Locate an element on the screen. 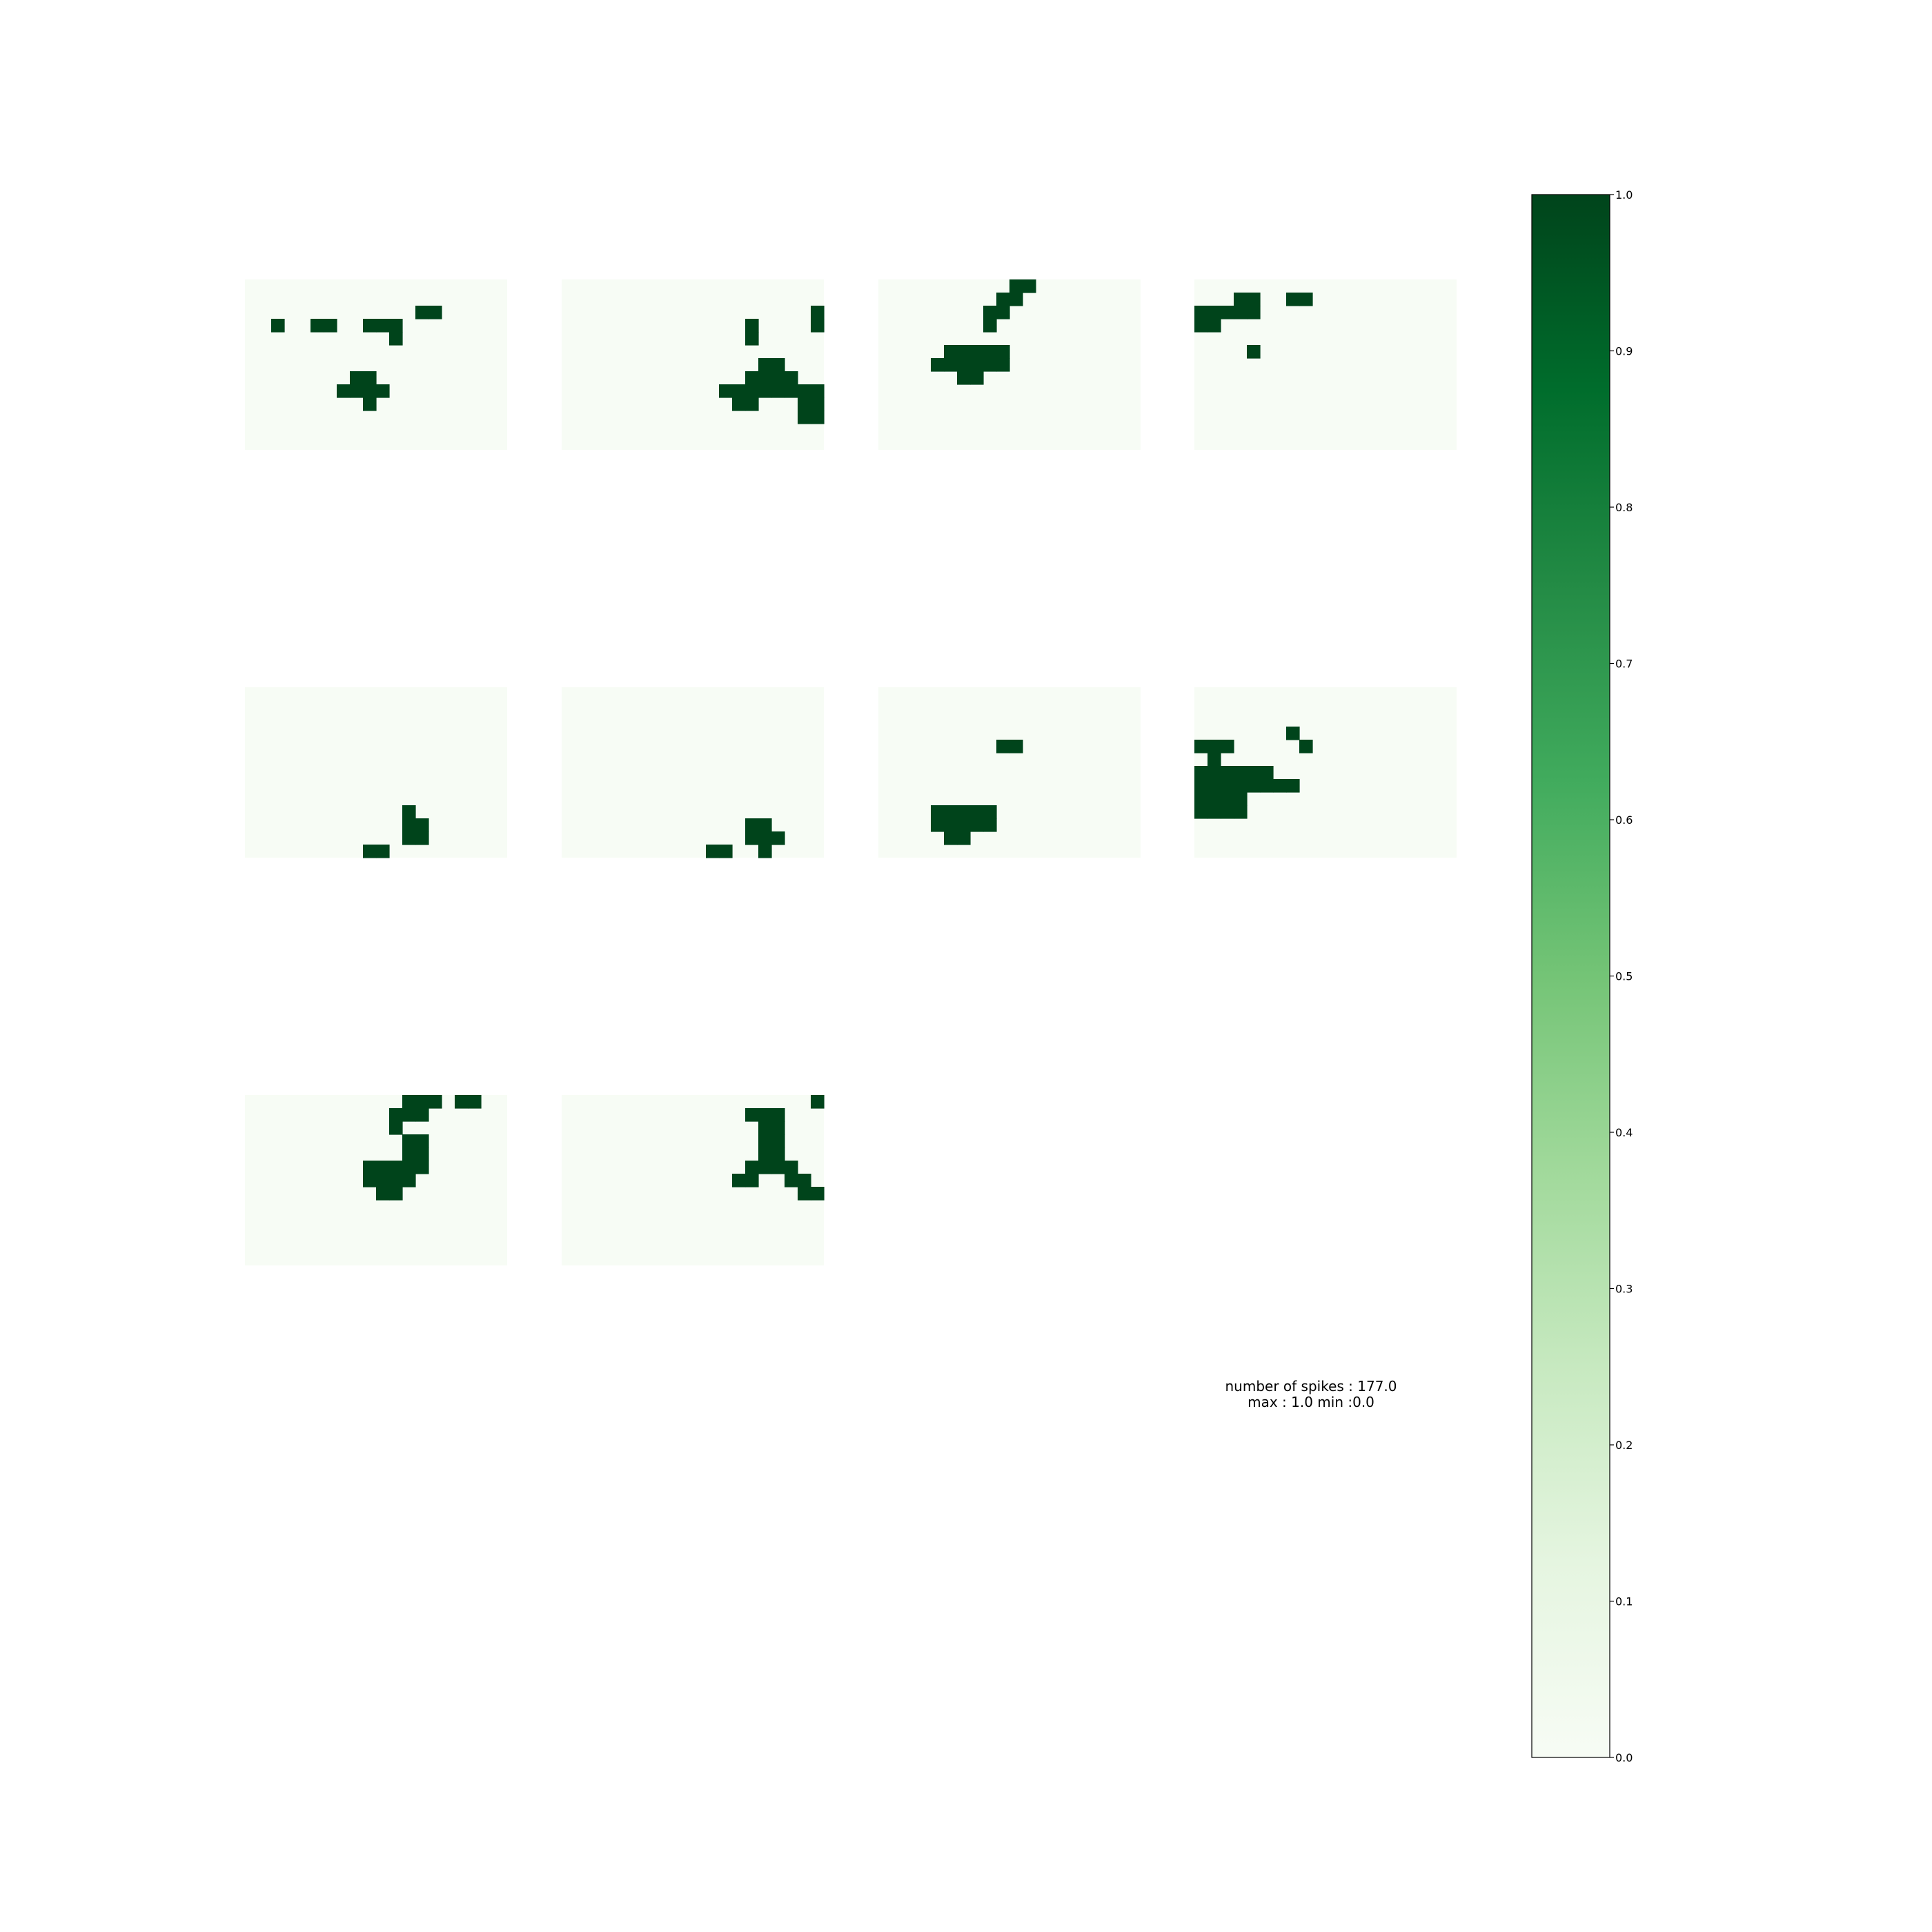 The height and width of the screenshot is (1932, 1932). colorbar-tick-label: 0.4 is located at coordinates (1624, 1132).